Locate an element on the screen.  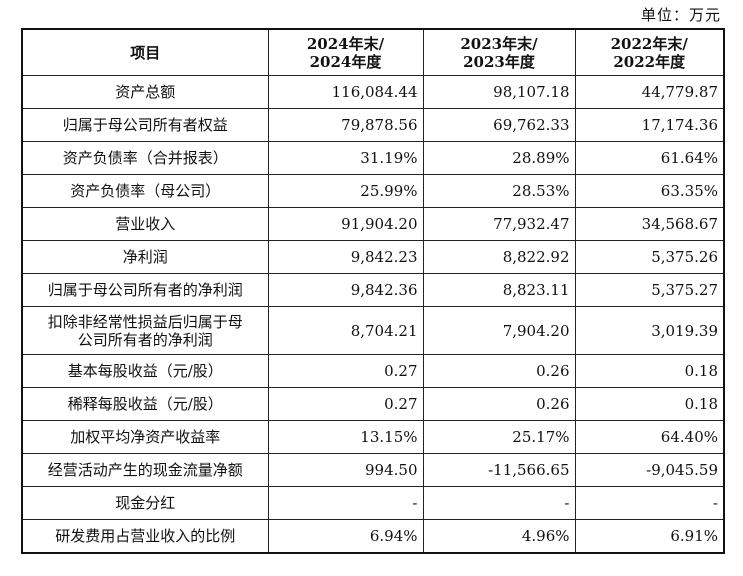
row-label: 经营活动产生的现金流量净额 is located at coordinates (145, 470).